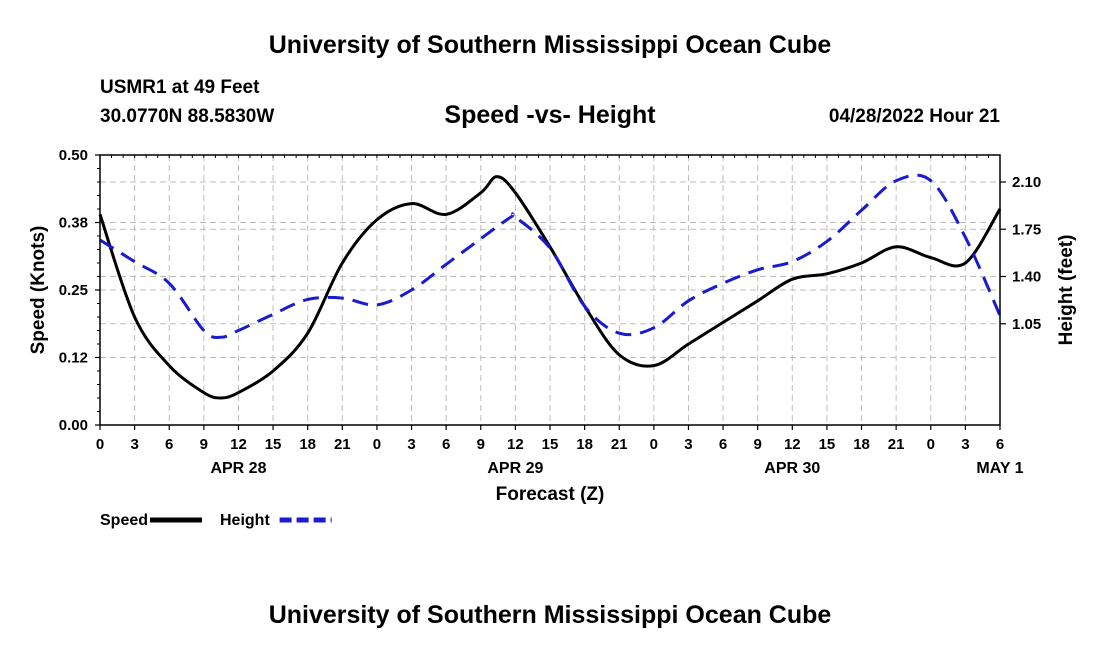  Describe the element at coordinates (914, 116) in the screenshot. I see `forecast-datetime: 04/28/2022 Hour 21` at that location.